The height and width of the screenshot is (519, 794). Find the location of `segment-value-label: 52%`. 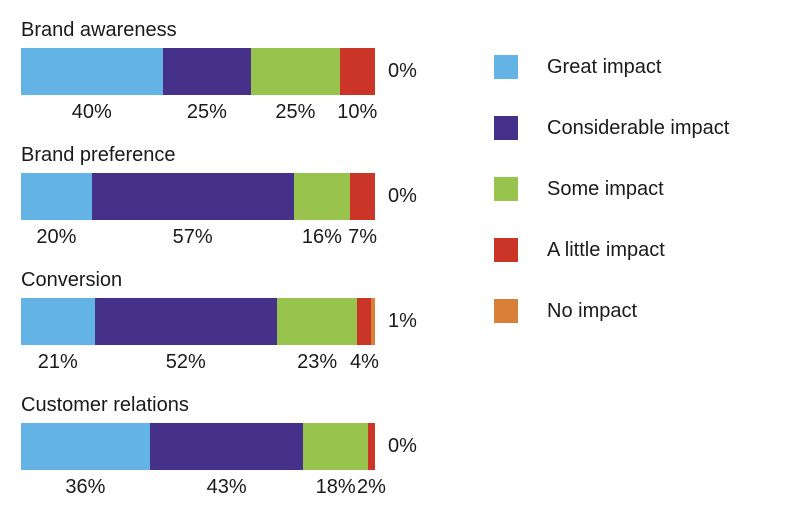

segment-value-label: 52% is located at coordinates (185, 362).